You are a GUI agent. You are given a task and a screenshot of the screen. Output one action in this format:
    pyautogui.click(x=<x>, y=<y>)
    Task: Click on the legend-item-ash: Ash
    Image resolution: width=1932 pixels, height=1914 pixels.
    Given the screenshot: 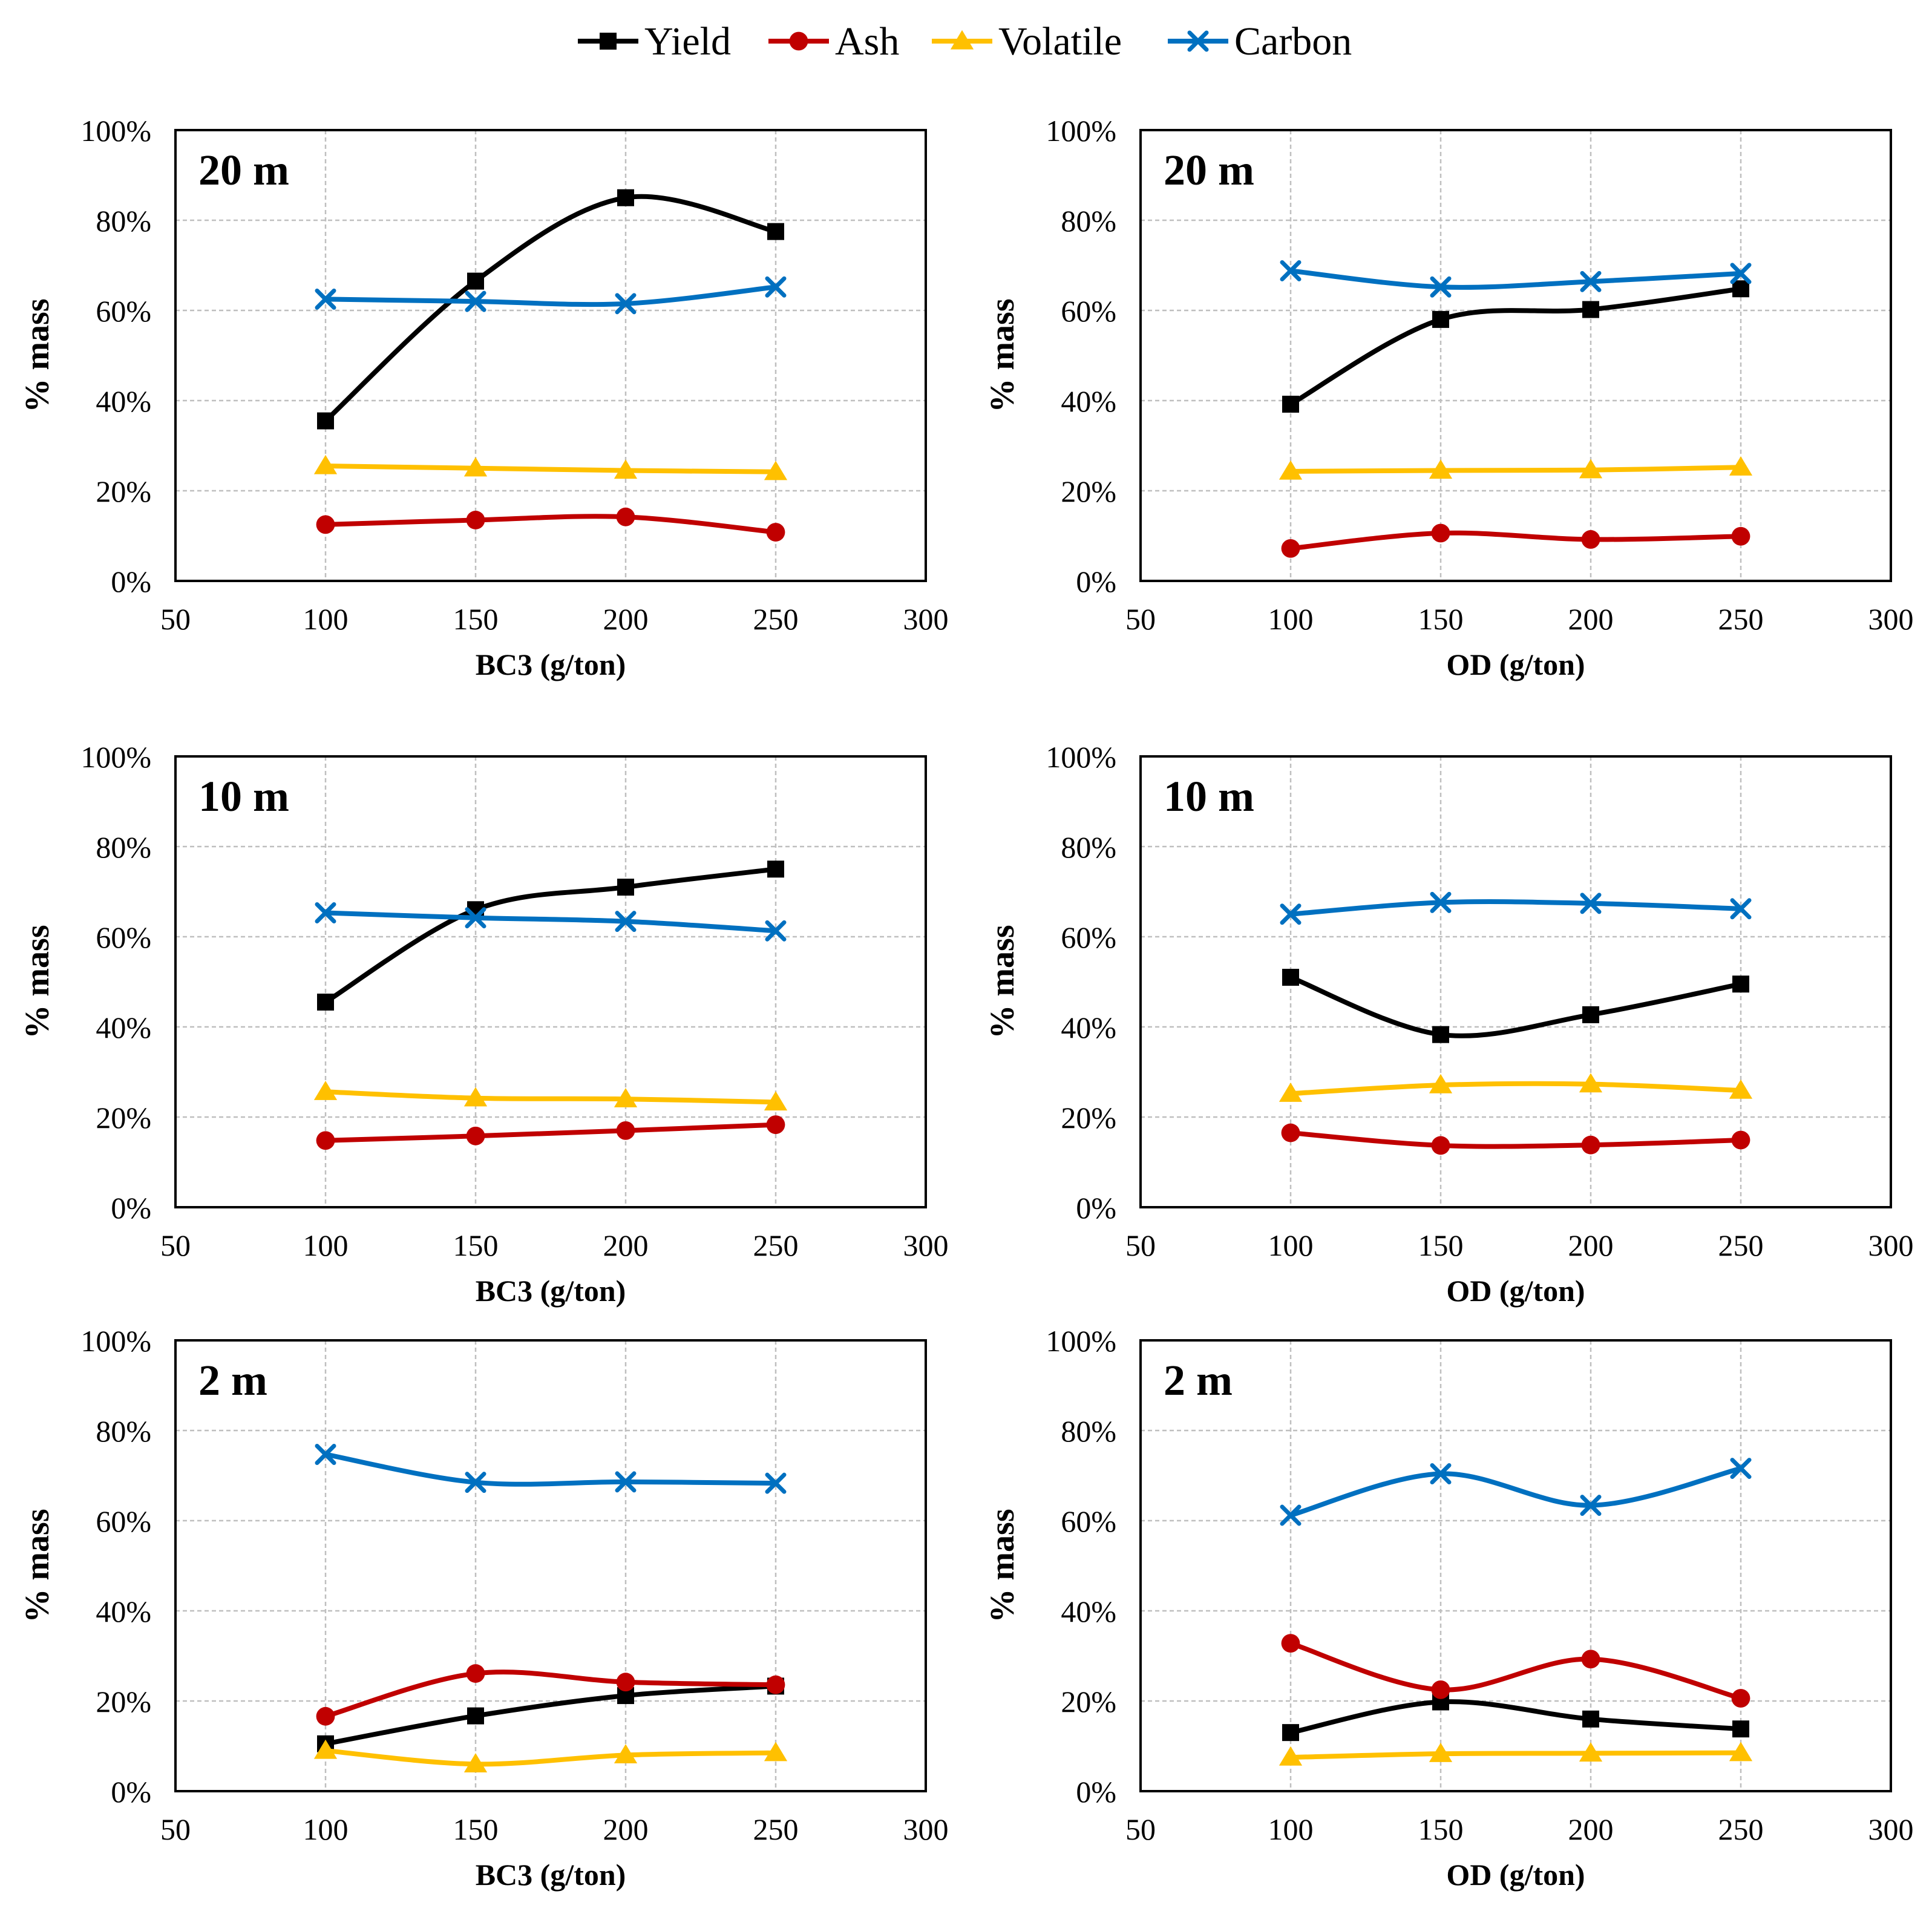 What is the action you would take?
    pyautogui.click(x=834, y=42)
    